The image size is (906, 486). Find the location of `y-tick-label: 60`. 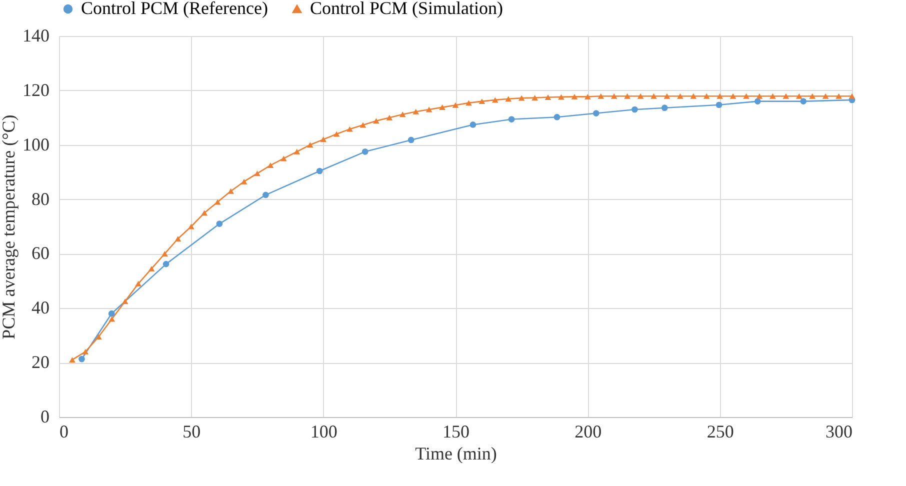

y-tick-label: 60 is located at coordinates (41, 253).